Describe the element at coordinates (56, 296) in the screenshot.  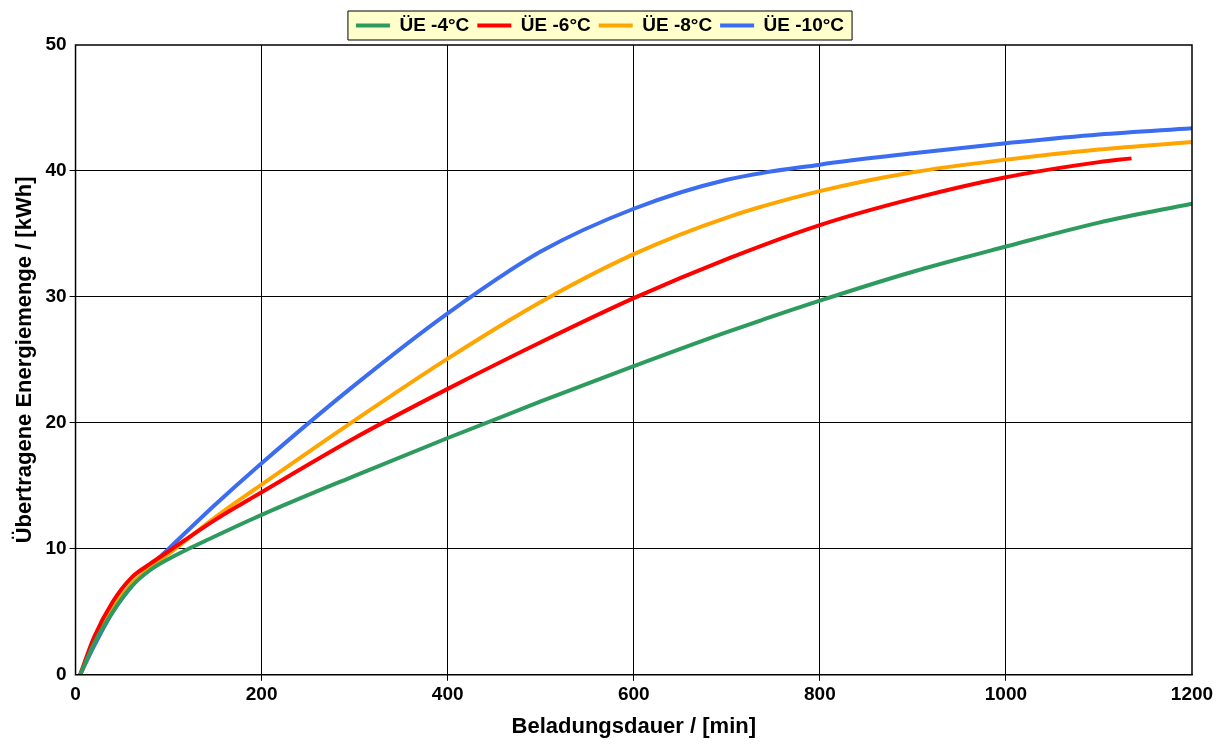
I see `y-tick-label: 30` at that location.